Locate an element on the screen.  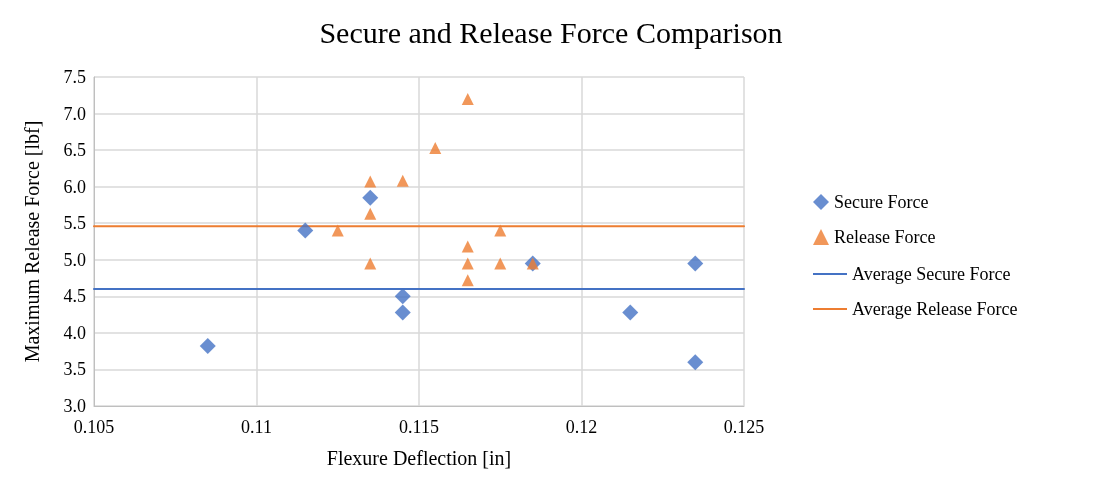
x-tick-label: 0.115 is located at coordinates (419, 427).